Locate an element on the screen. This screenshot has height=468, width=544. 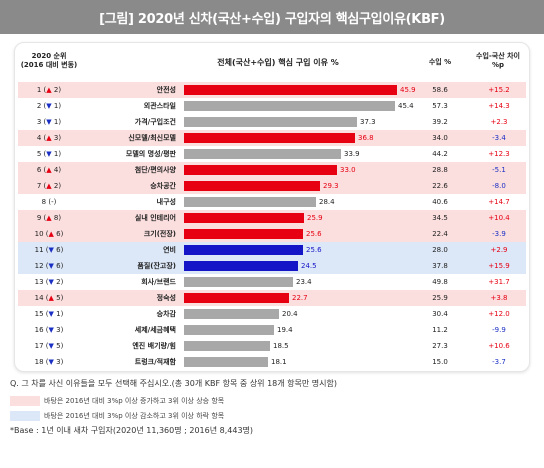
rank-label: 4 (▲ 3) is located at coordinates (49, 138).